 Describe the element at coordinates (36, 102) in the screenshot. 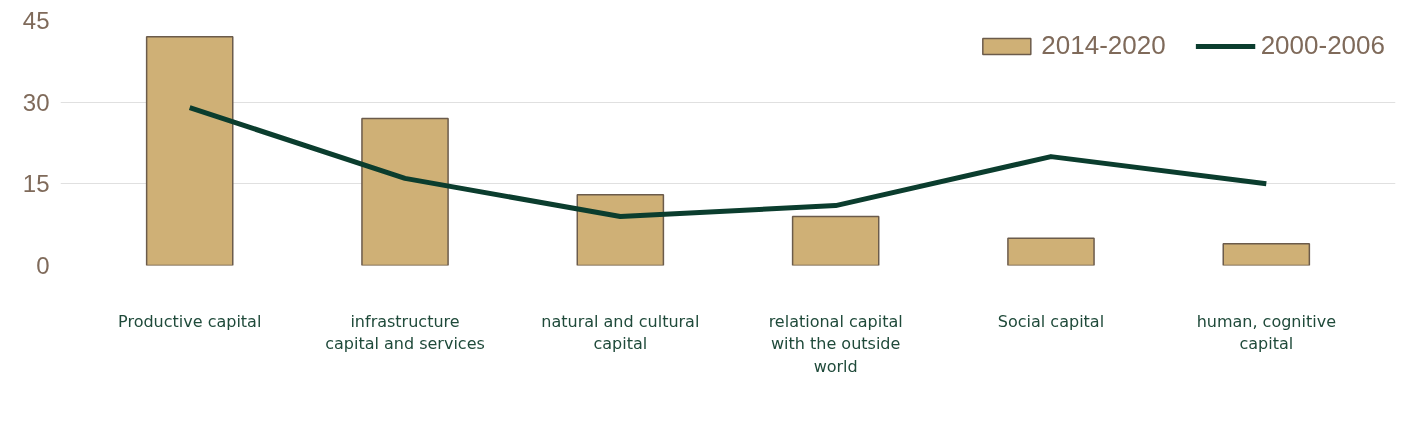

I see `y-tick-label: 30` at that location.